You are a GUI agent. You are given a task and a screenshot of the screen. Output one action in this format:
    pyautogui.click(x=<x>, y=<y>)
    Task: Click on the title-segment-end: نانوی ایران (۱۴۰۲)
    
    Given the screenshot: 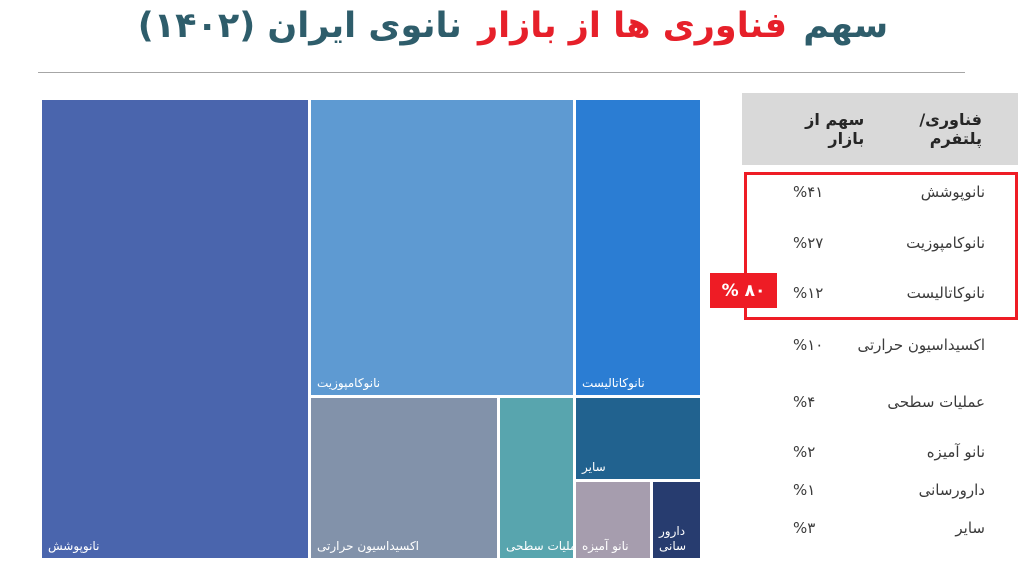 What is the action you would take?
    pyautogui.click(x=299, y=26)
    